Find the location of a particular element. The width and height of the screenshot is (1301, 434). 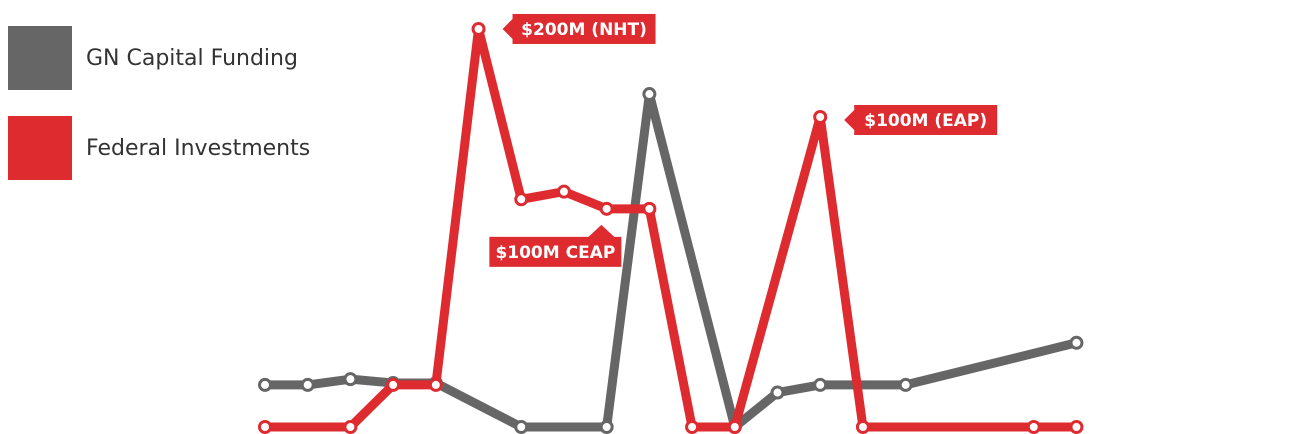

callout-label-2: $100M CEAP is located at coordinates (555, 253).